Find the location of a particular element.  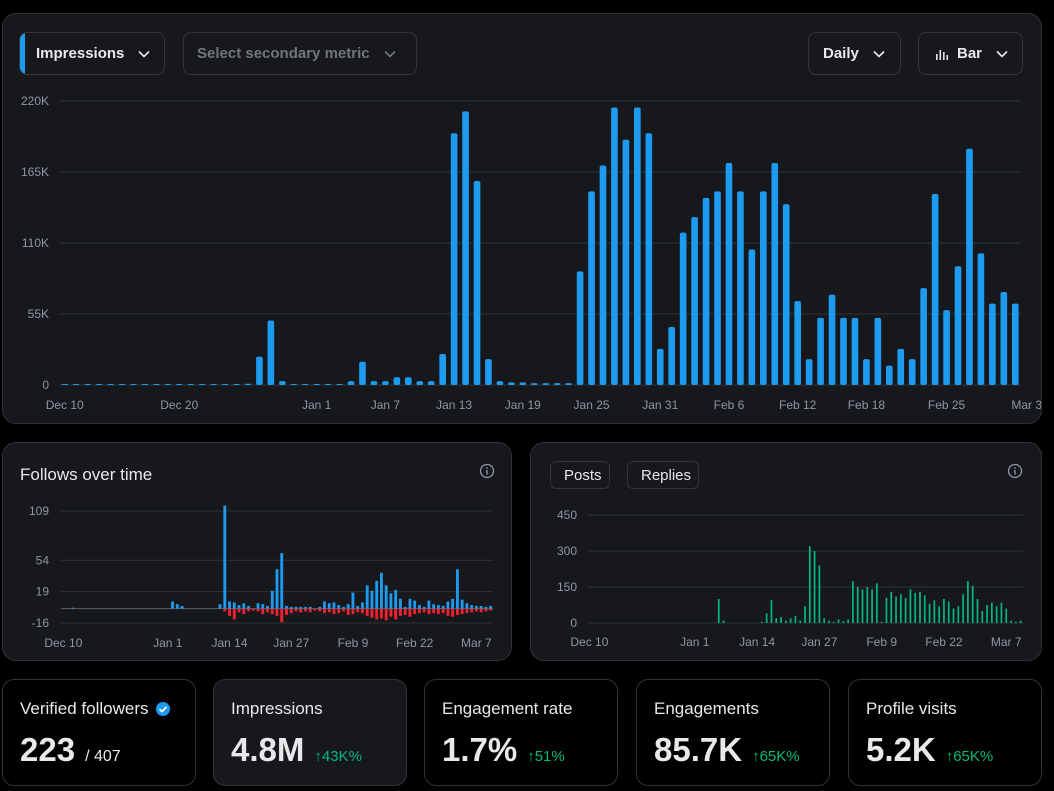

stat-value: 4.8M is located at coordinates (268, 749).